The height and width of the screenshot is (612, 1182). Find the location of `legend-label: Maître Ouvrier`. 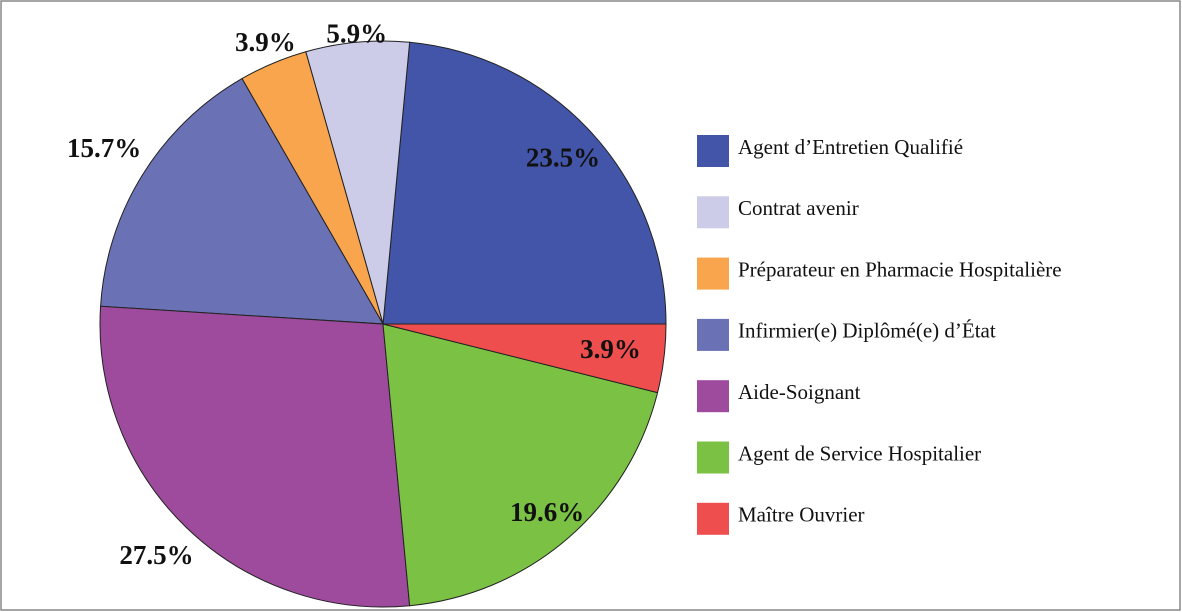

legend-label: Maître Ouvrier is located at coordinates (801, 515).